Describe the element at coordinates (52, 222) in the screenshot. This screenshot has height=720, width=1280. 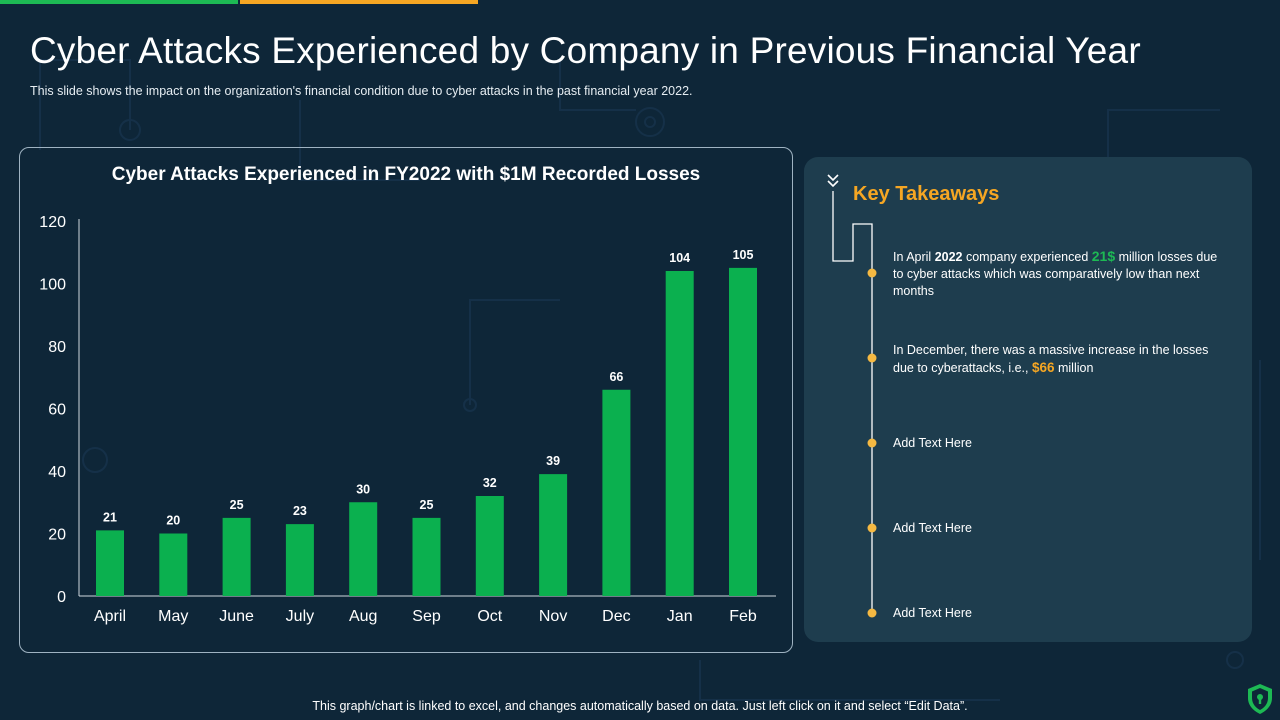
I see `y-tick-label: 120` at that location.